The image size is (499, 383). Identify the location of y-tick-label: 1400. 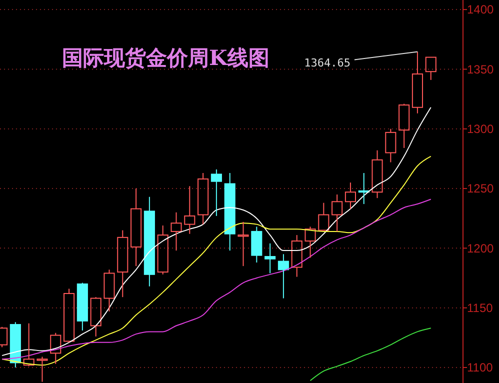
(480, 9).